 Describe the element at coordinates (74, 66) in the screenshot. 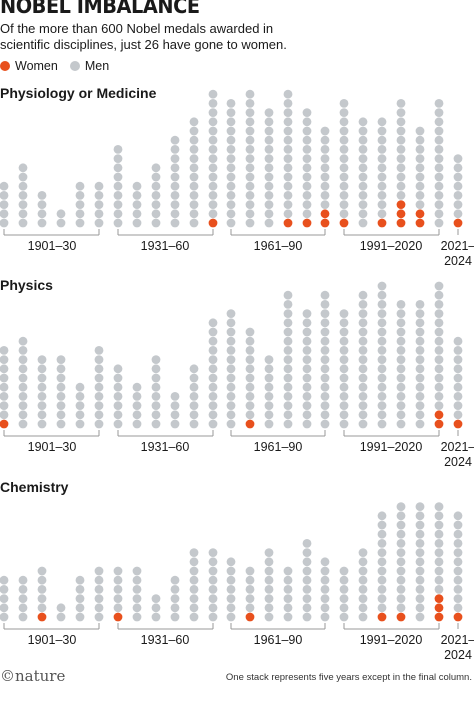

I see `legend-swatch-men` at that location.